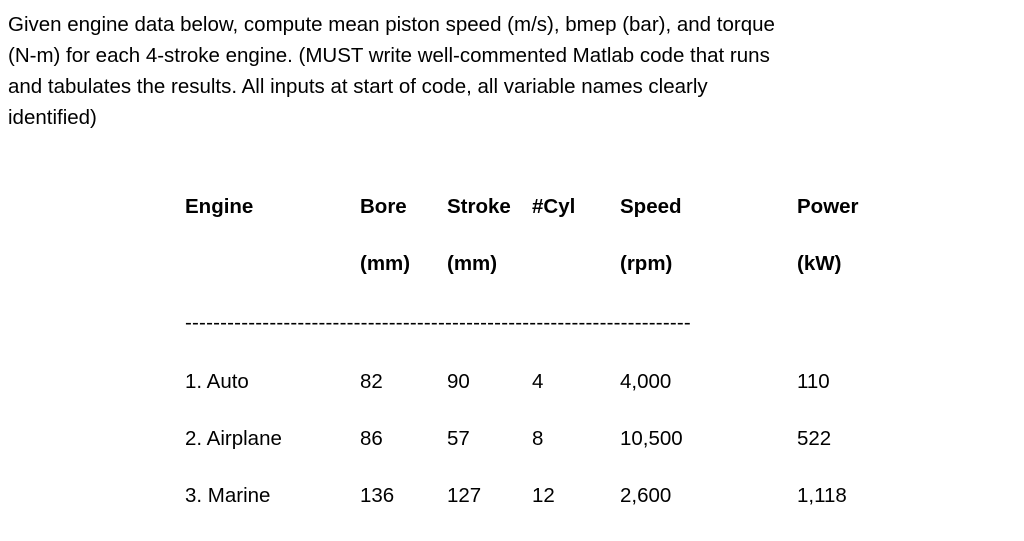 Image resolution: width=1024 pixels, height=541 pixels. Describe the element at coordinates (479, 206) in the screenshot. I see `header-stroke: Stroke` at that location.